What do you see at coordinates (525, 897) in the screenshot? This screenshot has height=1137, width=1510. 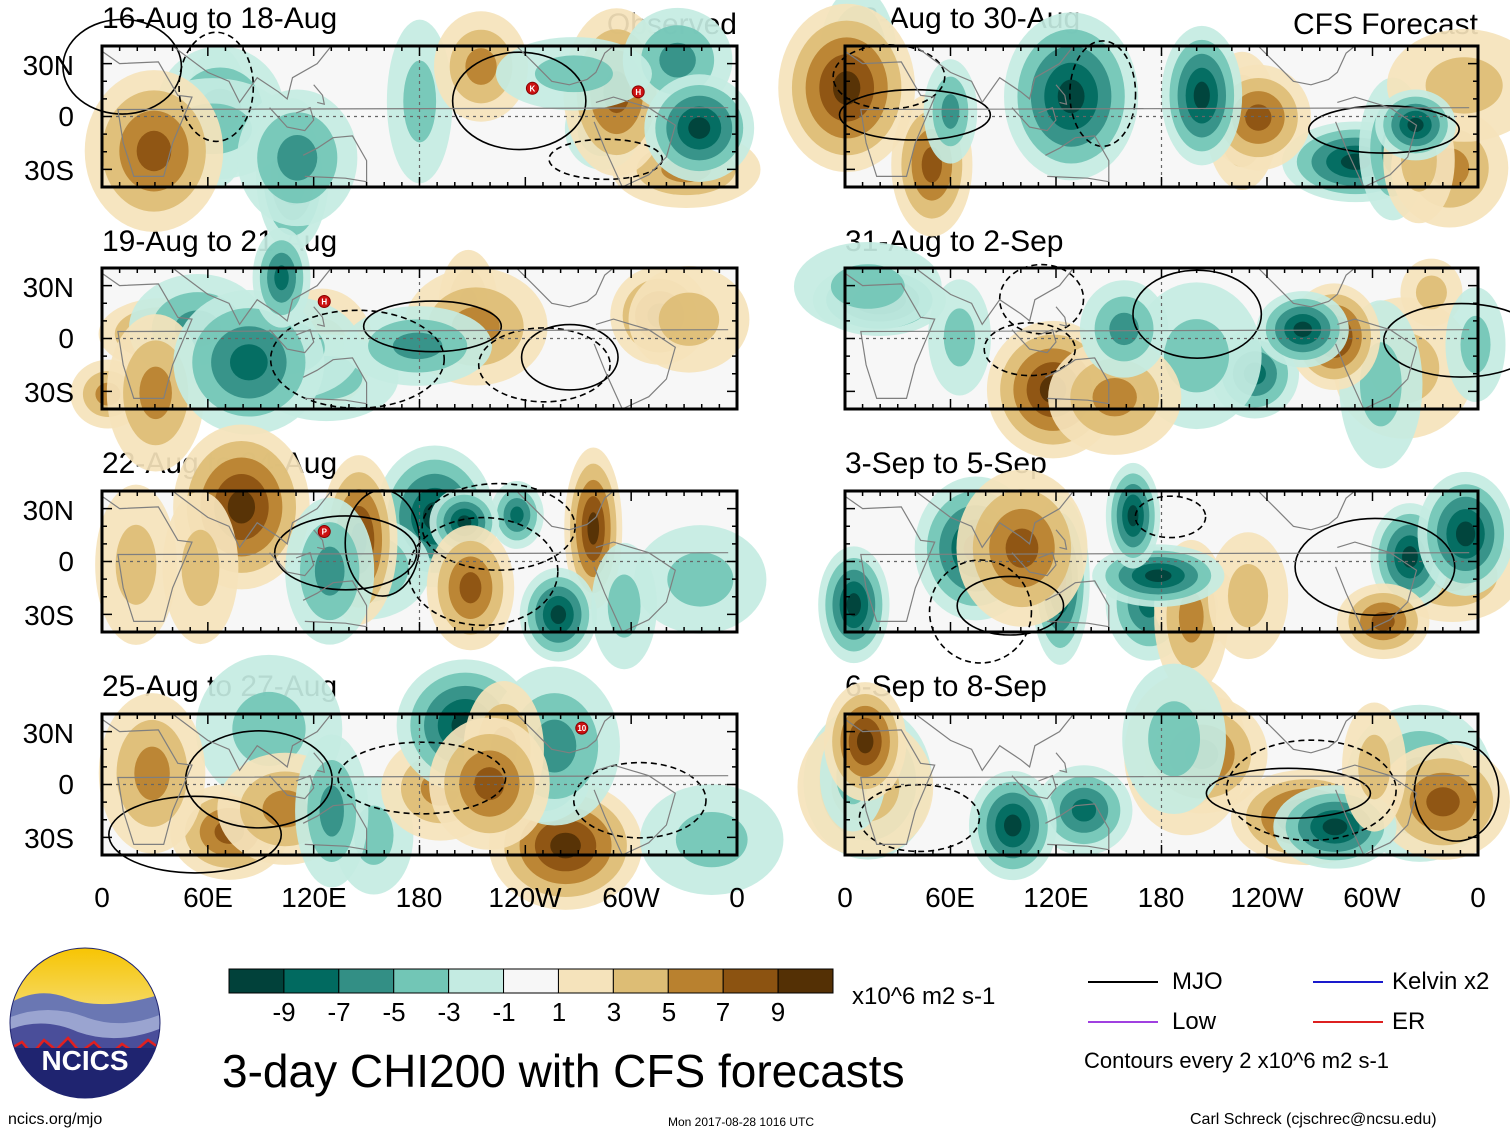 I see `lon-label-120w: 120W` at bounding box center [525, 897].